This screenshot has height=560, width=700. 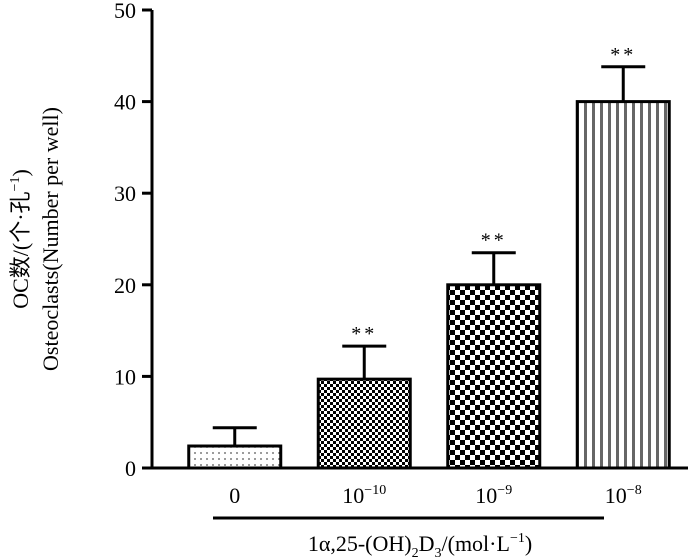 What do you see at coordinates (133, 240) in the screenshot?
I see `y-axis-ticks: 0 10 20 30 40 50` at bounding box center [133, 240].